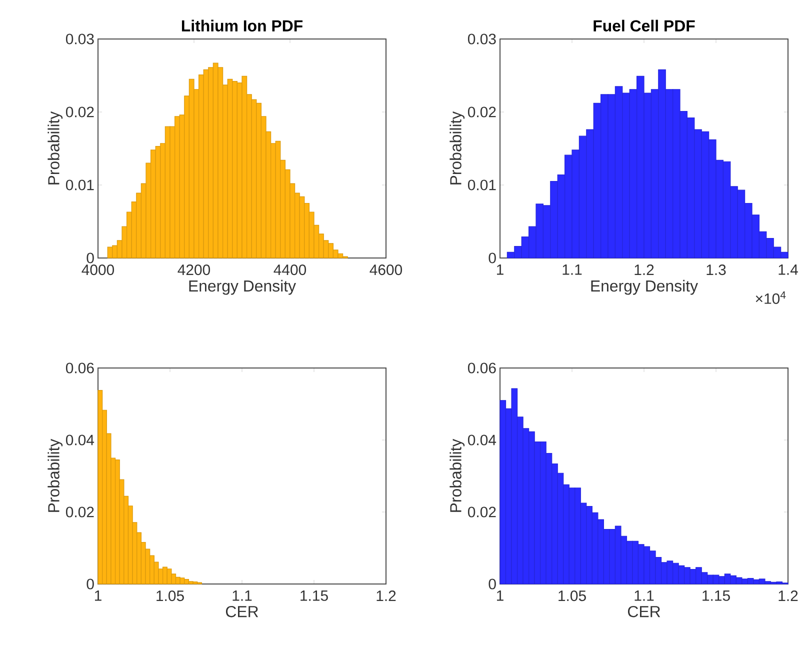  What do you see at coordinates (644, 26) in the screenshot?
I see `chart-title: Fuel Cell PDF` at bounding box center [644, 26].